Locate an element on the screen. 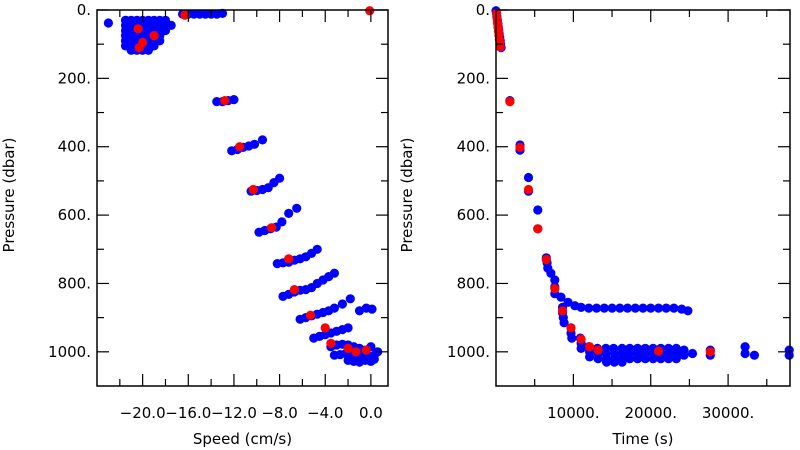 The width and height of the screenshot is (800, 450). x-tick-label: −20.0 is located at coordinates (143, 413).